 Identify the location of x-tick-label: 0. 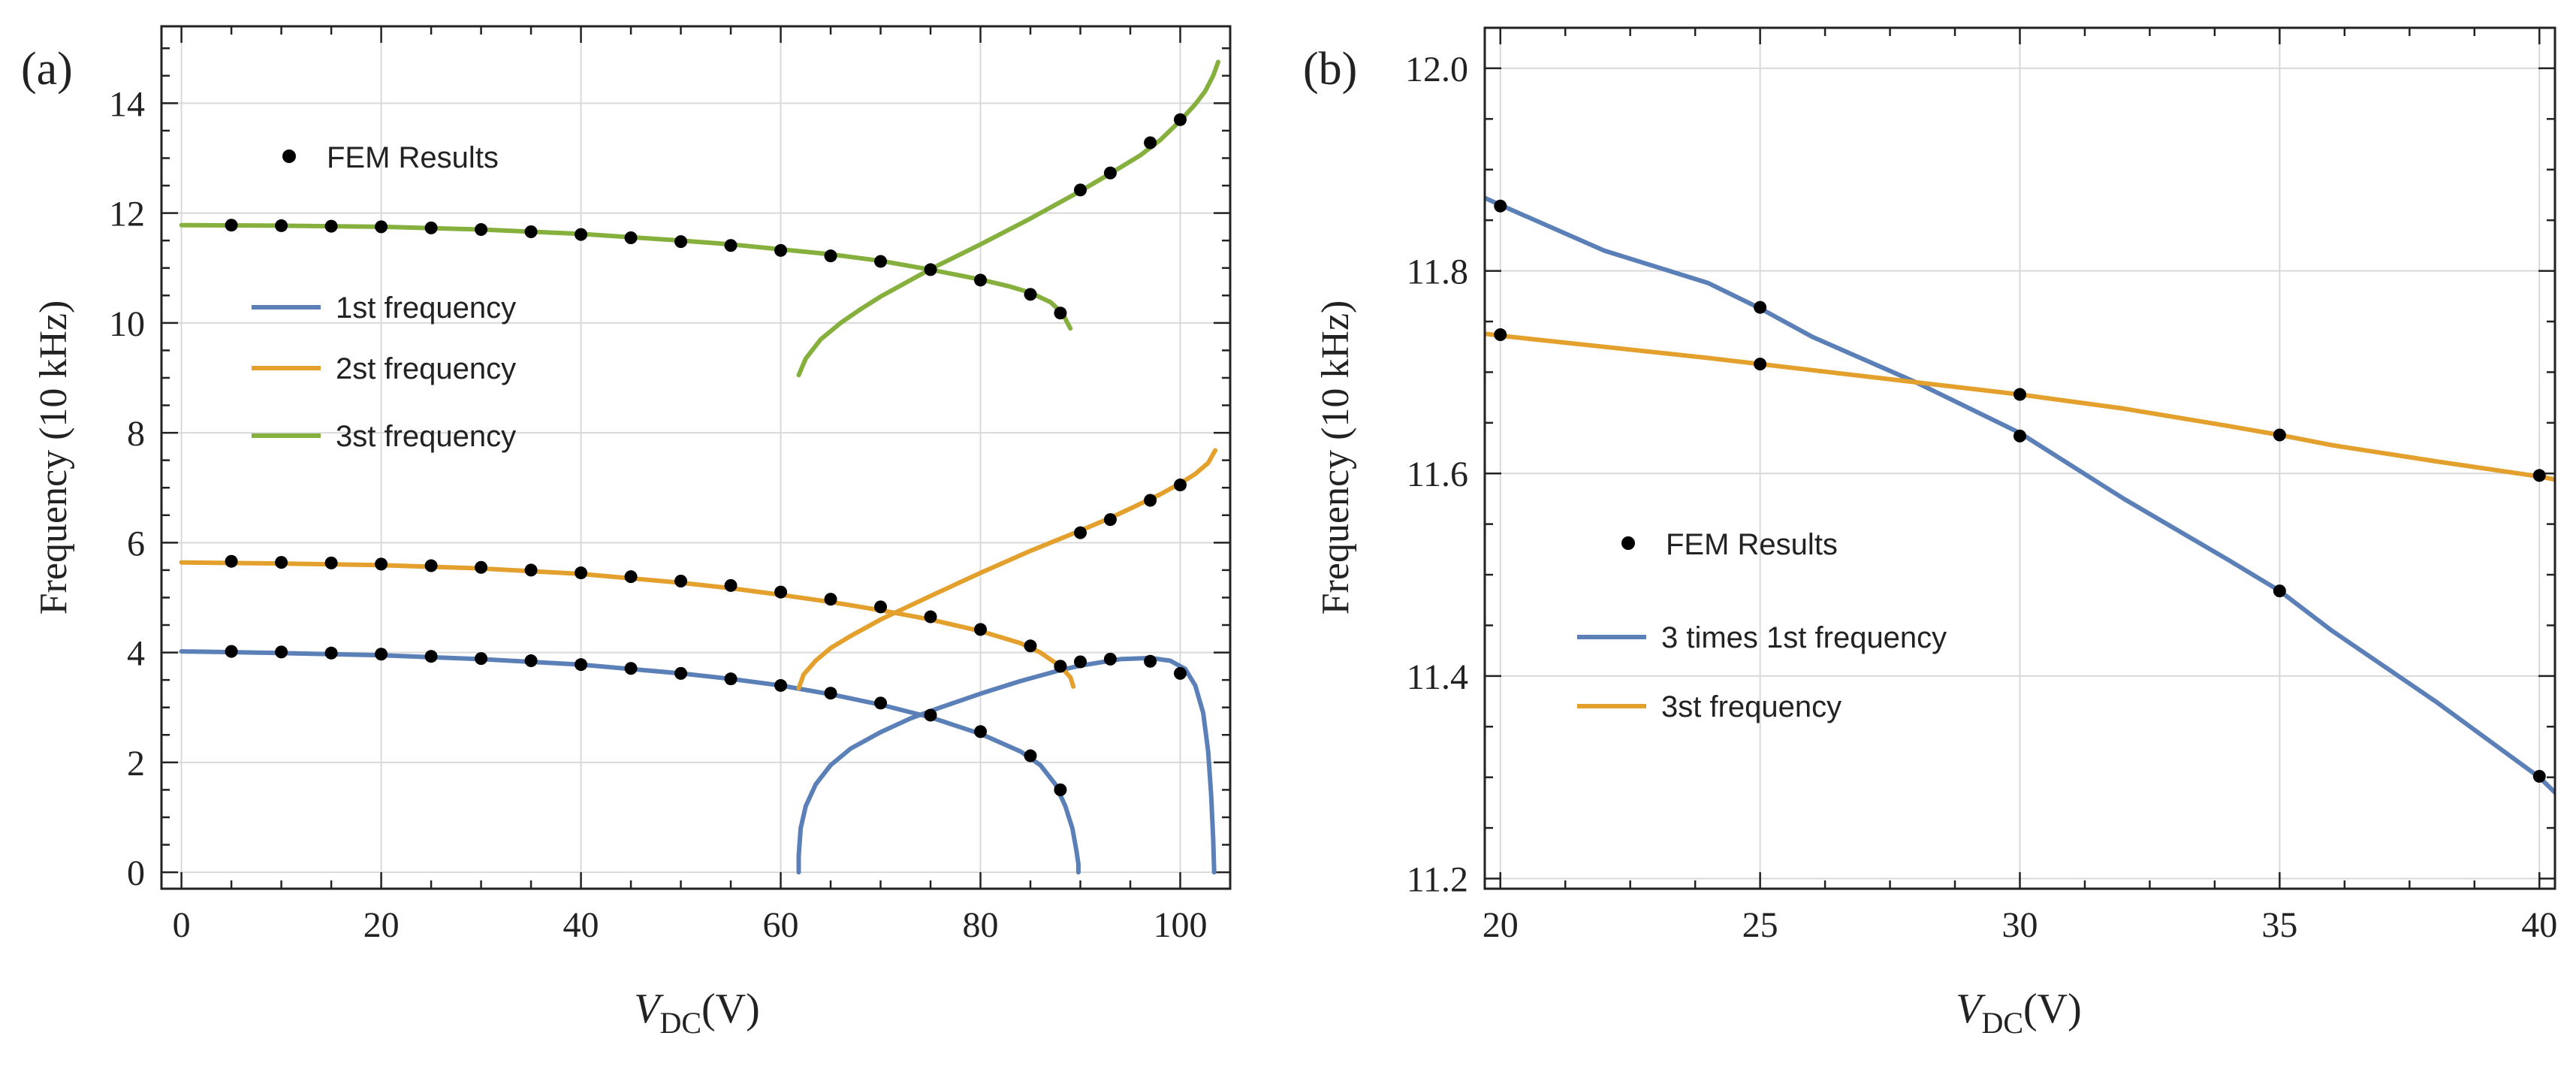
(182, 925).